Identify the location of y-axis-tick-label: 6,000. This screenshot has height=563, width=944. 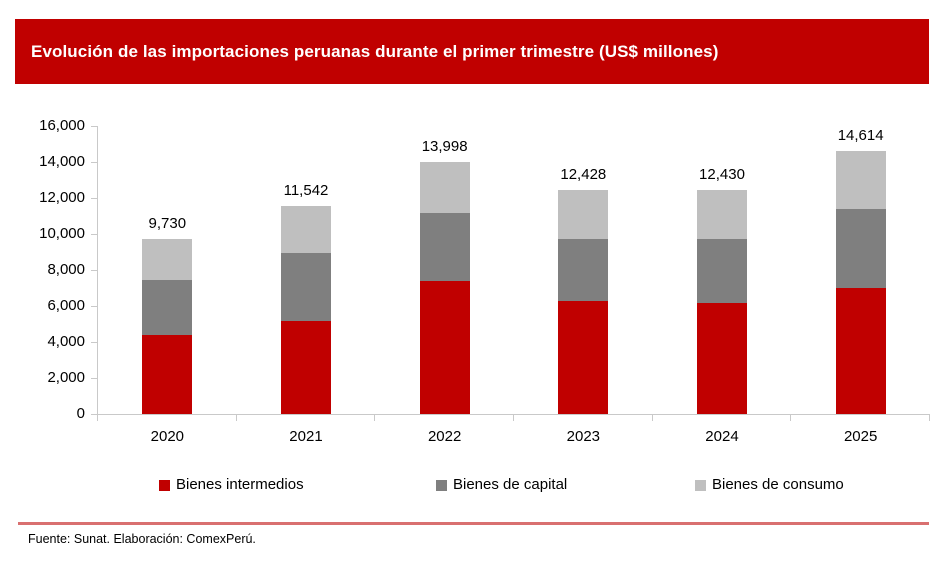
(66, 305).